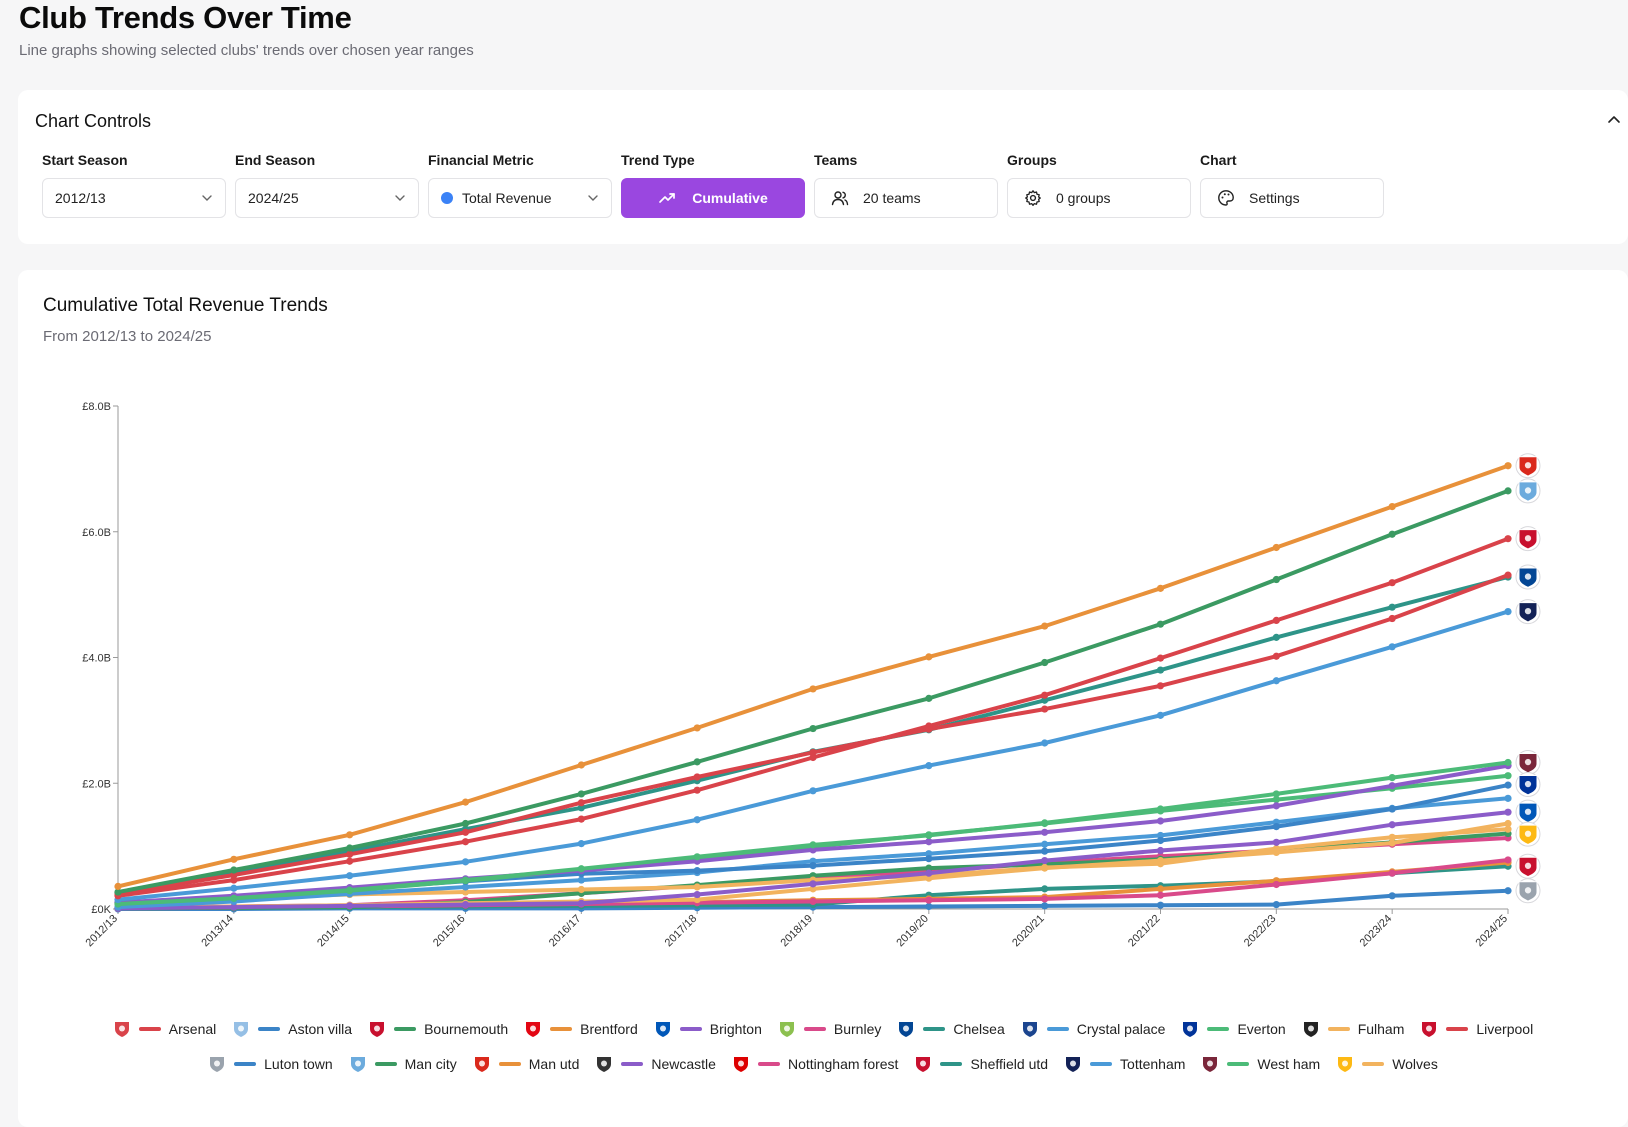 The width and height of the screenshot is (1628, 1127). I want to click on legend-item-man-city: Man city, so click(403, 1064).